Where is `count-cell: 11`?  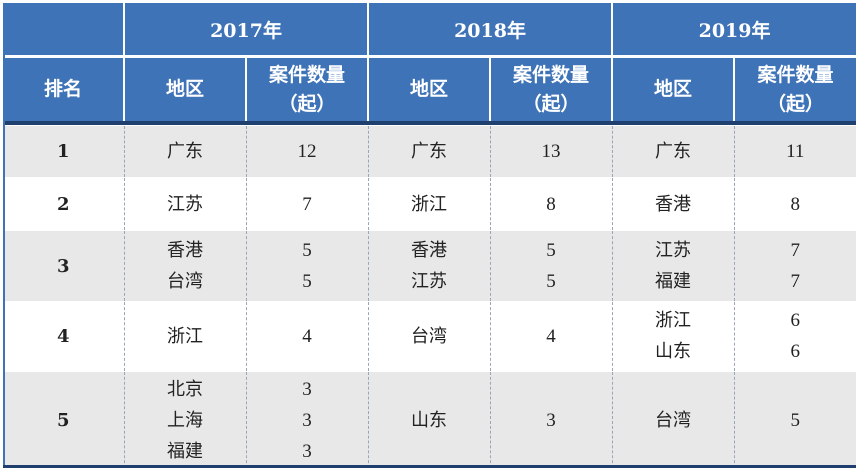
count-cell: 11 is located at coordinates (795, 151).